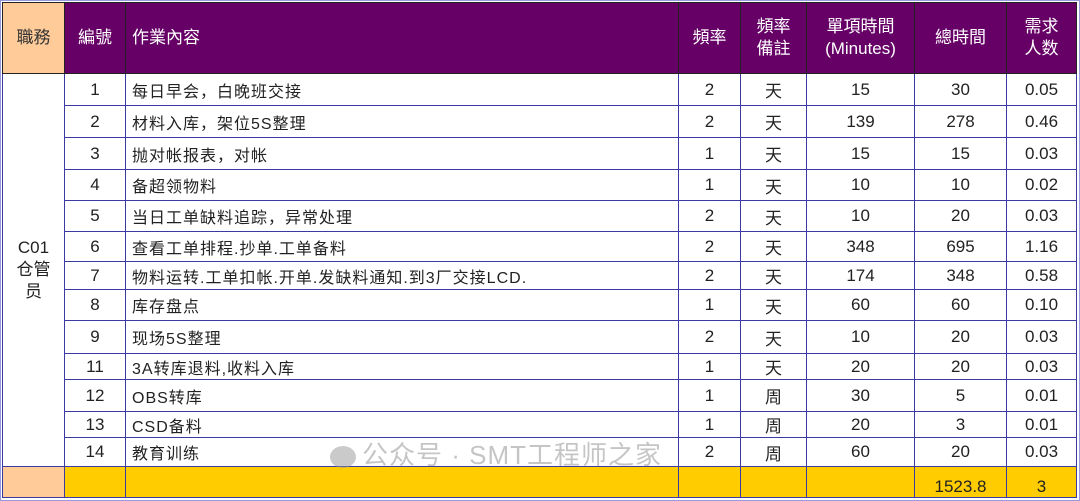  Describe the element at coordinates (960, 185) in the screenshot. I see `total-time-cell: 10` at that location.